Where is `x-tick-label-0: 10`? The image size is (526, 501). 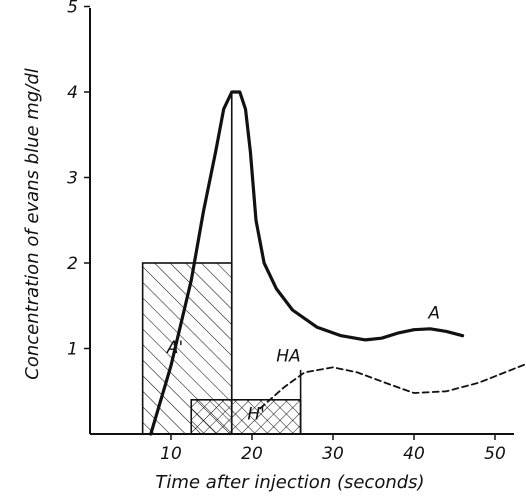
x-tick-label-0: 10 is located at coordinates (171, 454).